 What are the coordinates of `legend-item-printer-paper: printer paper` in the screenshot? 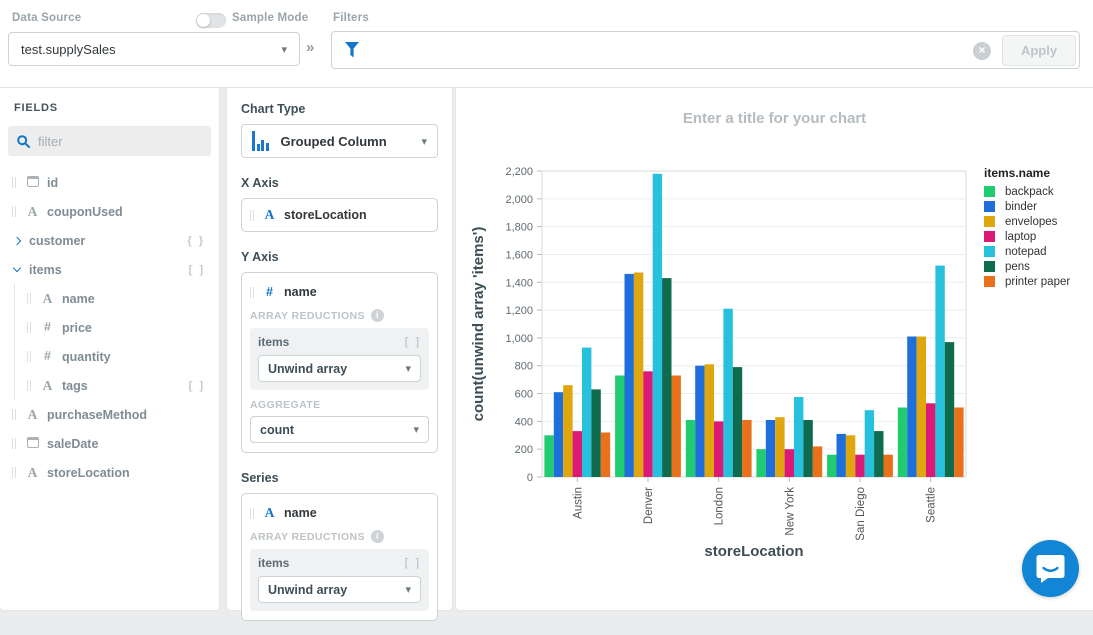 It's located at (1027, 281).